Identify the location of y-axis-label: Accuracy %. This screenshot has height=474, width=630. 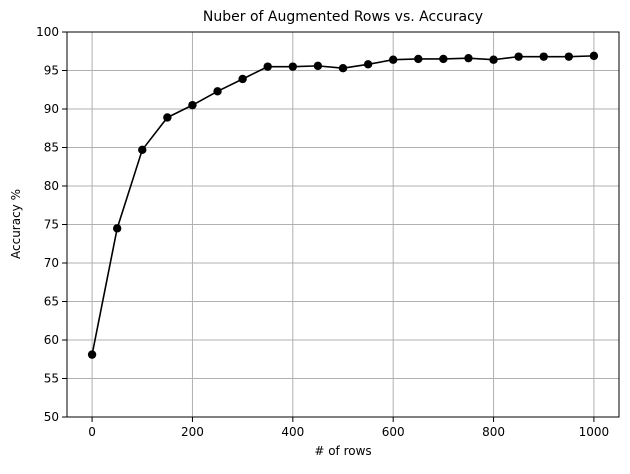
(16, 224).